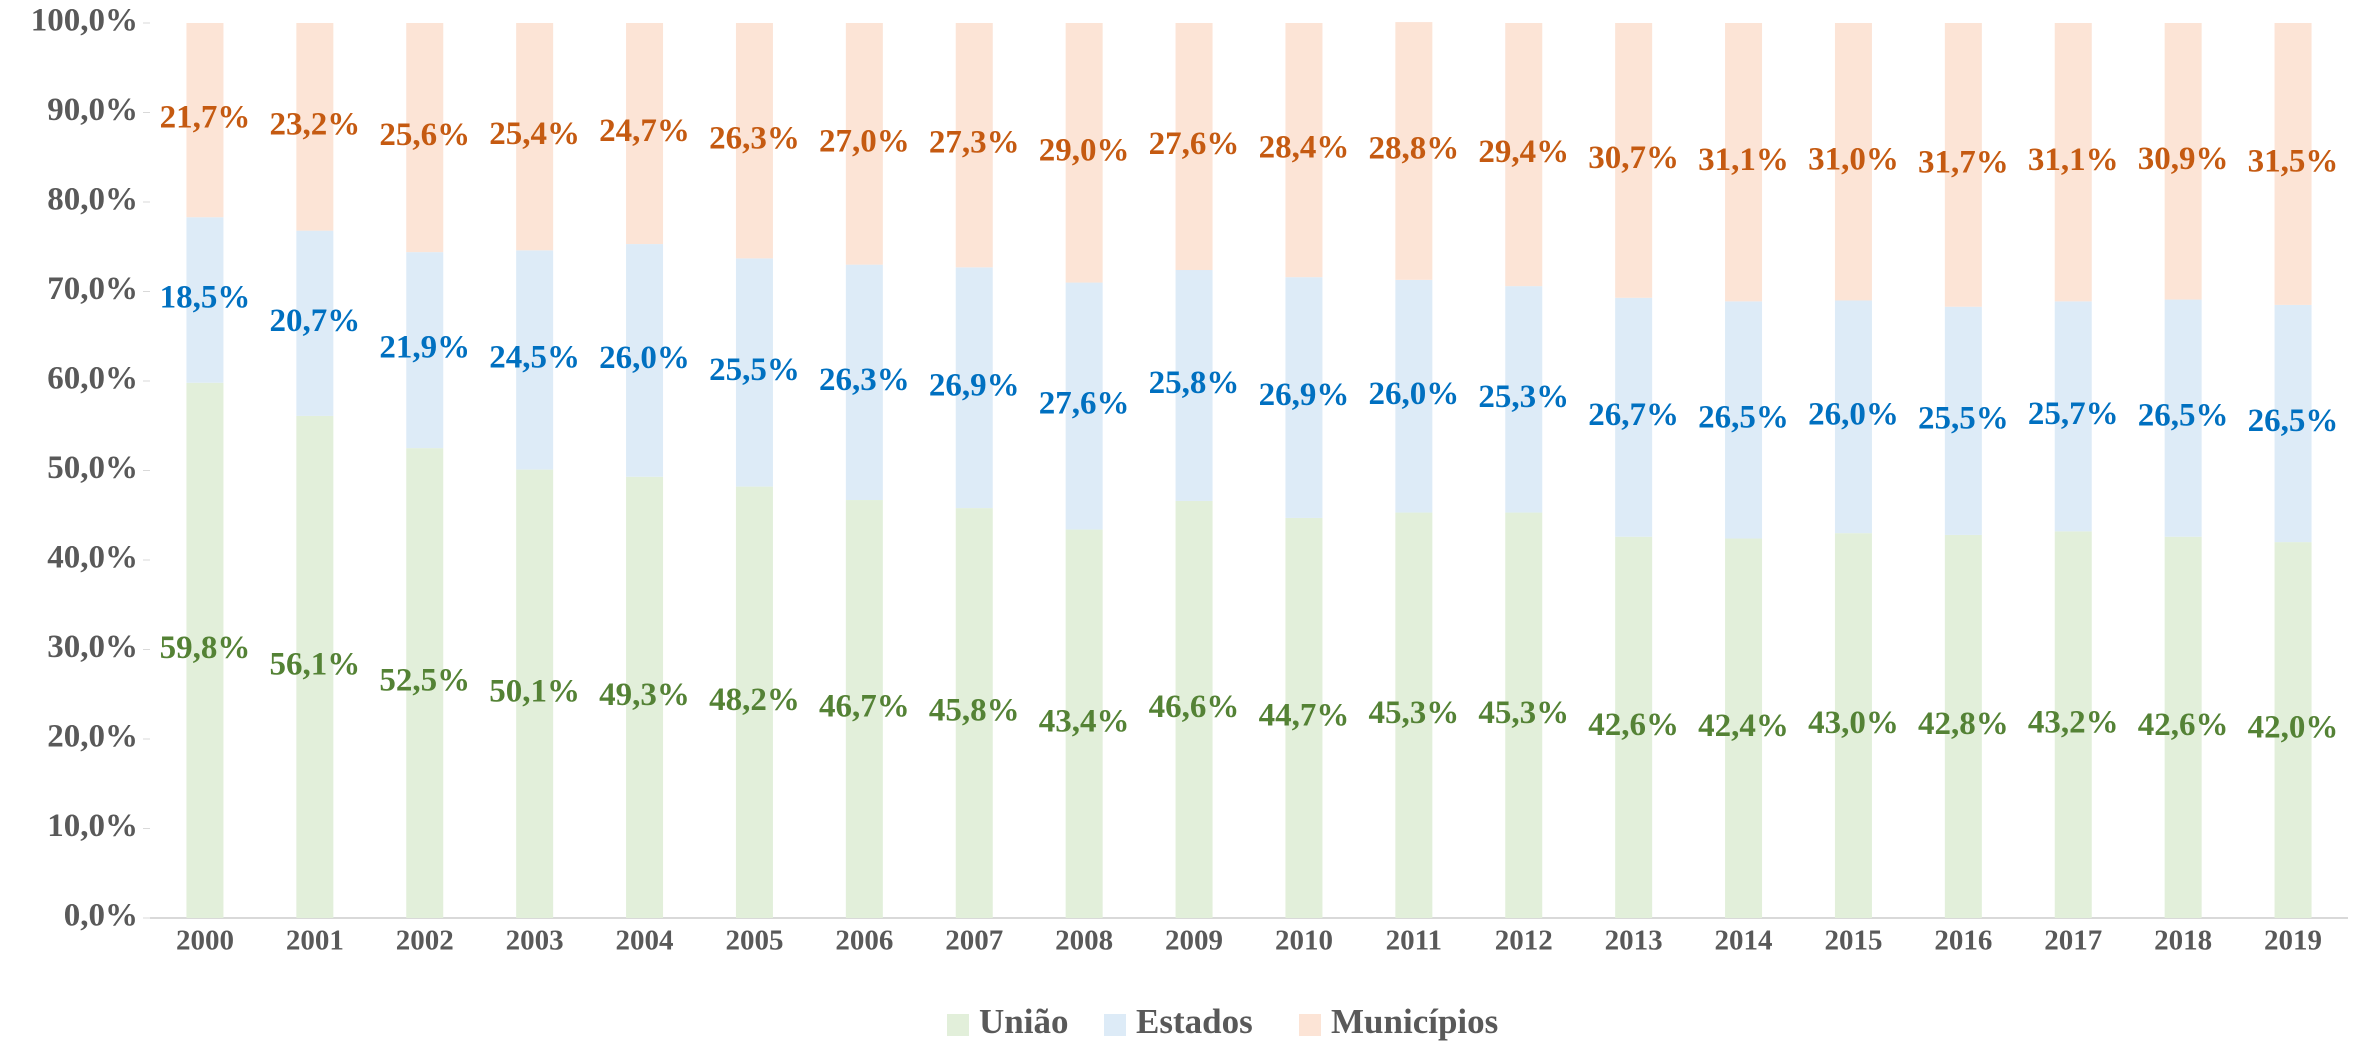  What do you see at coordinates (645, 941) in the screenshot?
I see `x-tick-label: 2004` at bounding box center [645, 941].